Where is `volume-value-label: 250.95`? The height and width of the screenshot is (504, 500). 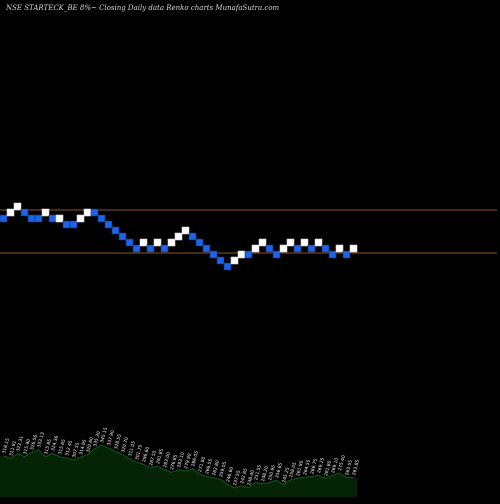
volume-value-label: 250.95 is located at coordinates (272, 472).